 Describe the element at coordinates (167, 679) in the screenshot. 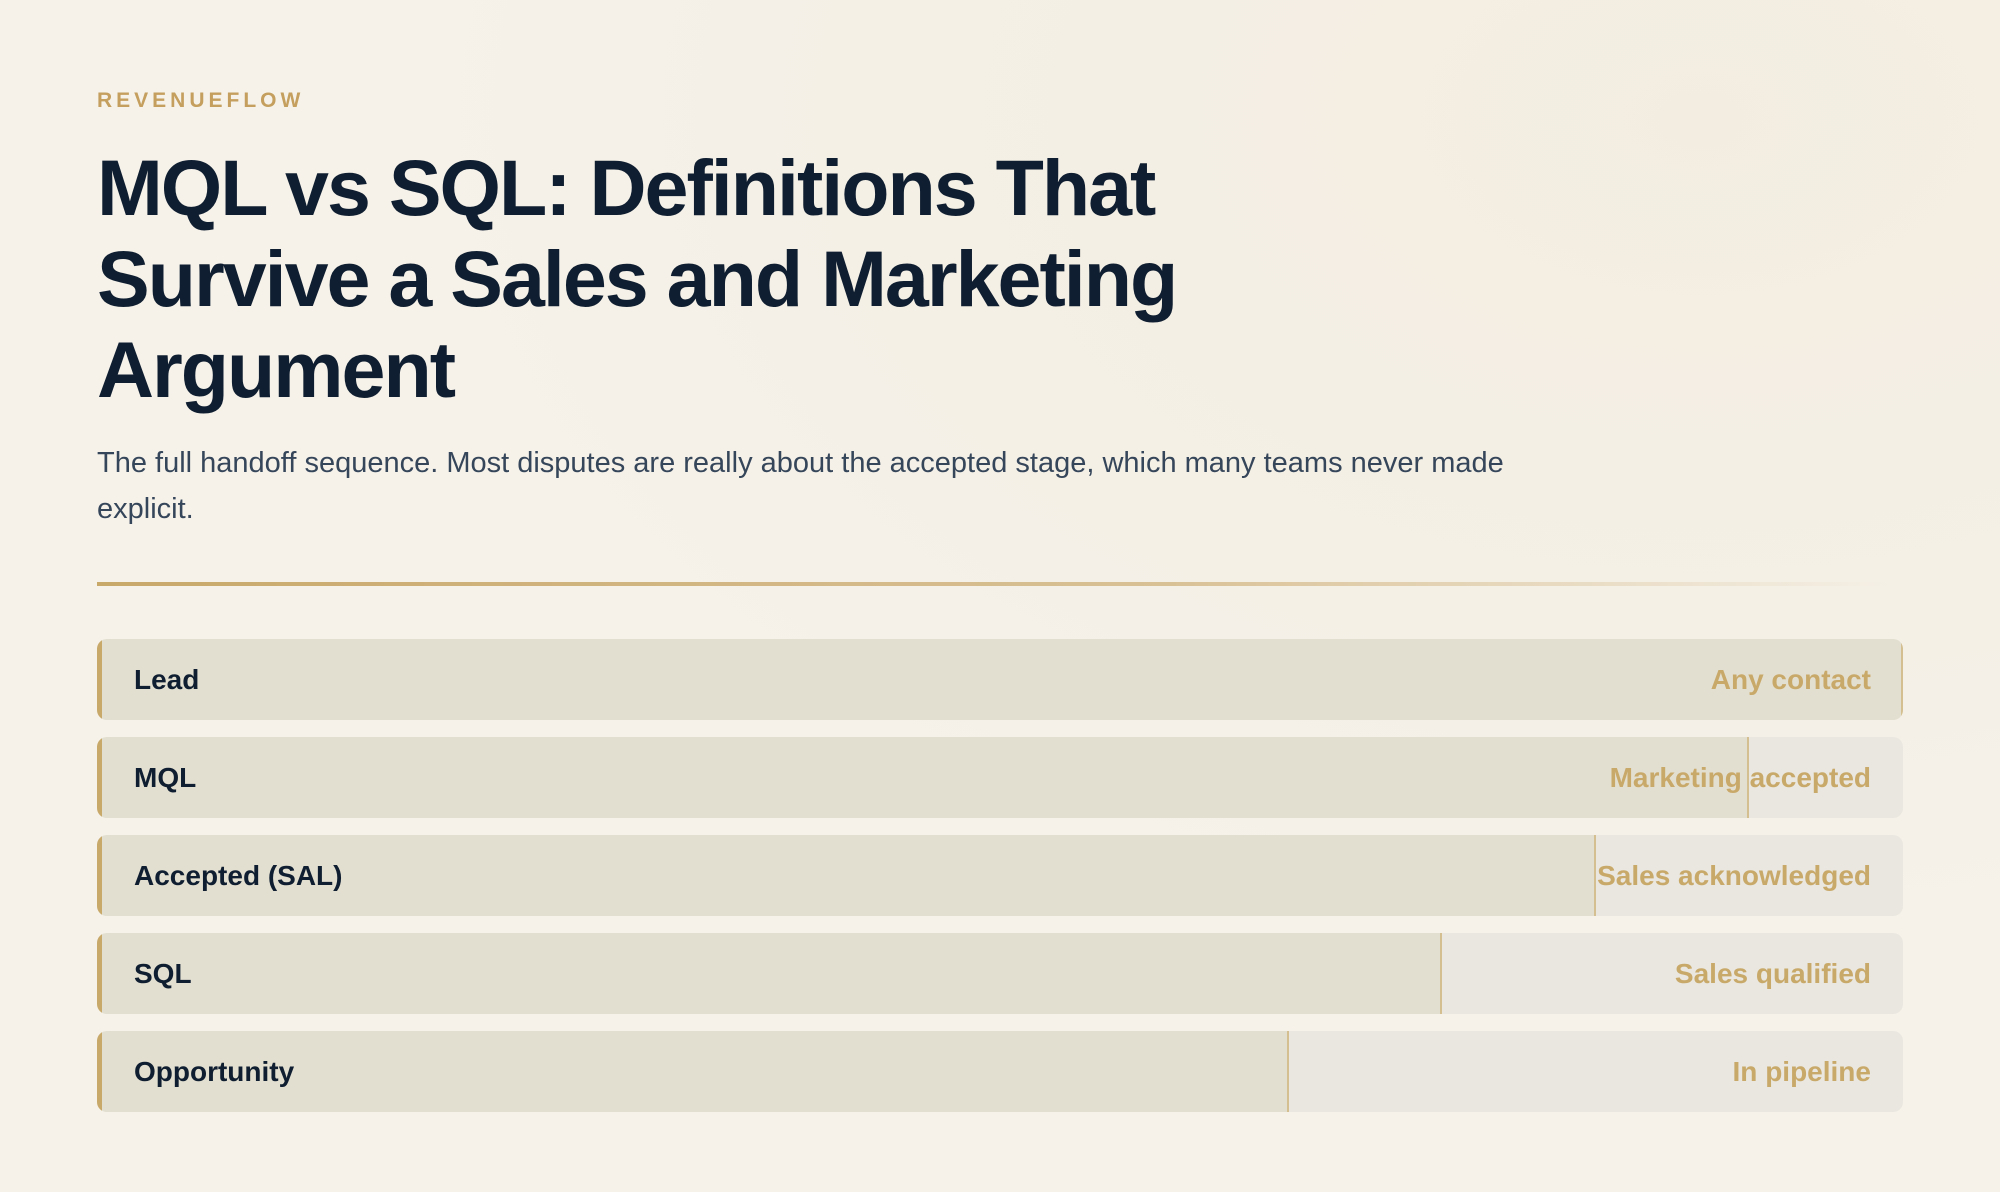

I see `stage-label: Lead` at that location.